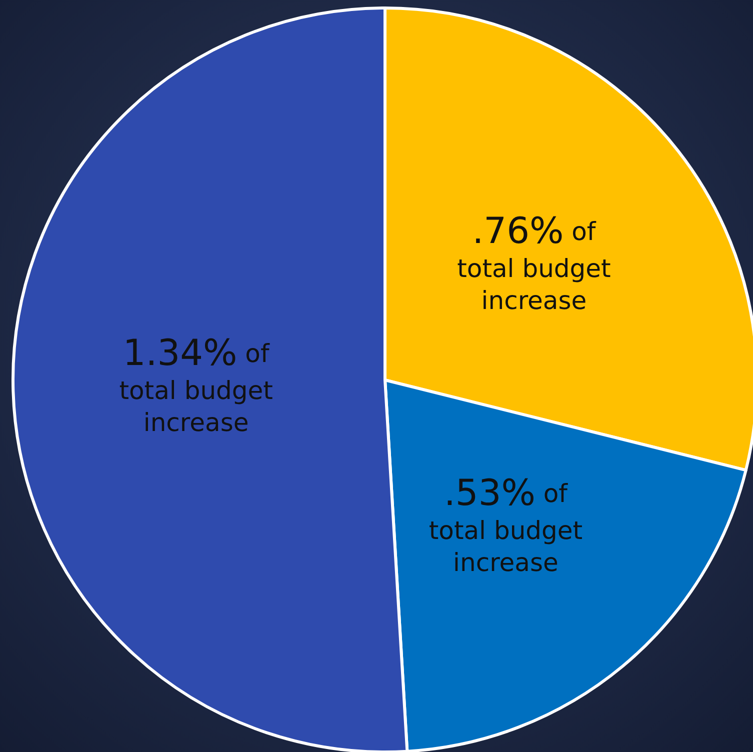  What do you see at coordinates (534, 263) in the screenshot?
I see `data-label: .76% of total budget increase` at bounding box center [534, 263].